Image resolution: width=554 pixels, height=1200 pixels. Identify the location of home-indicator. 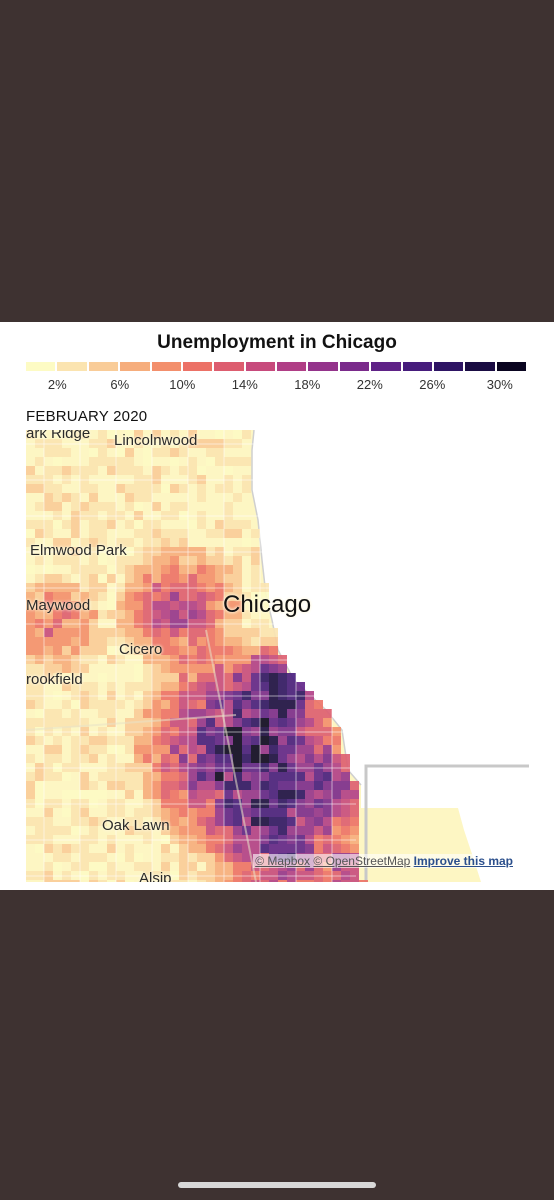
(277, 1185).